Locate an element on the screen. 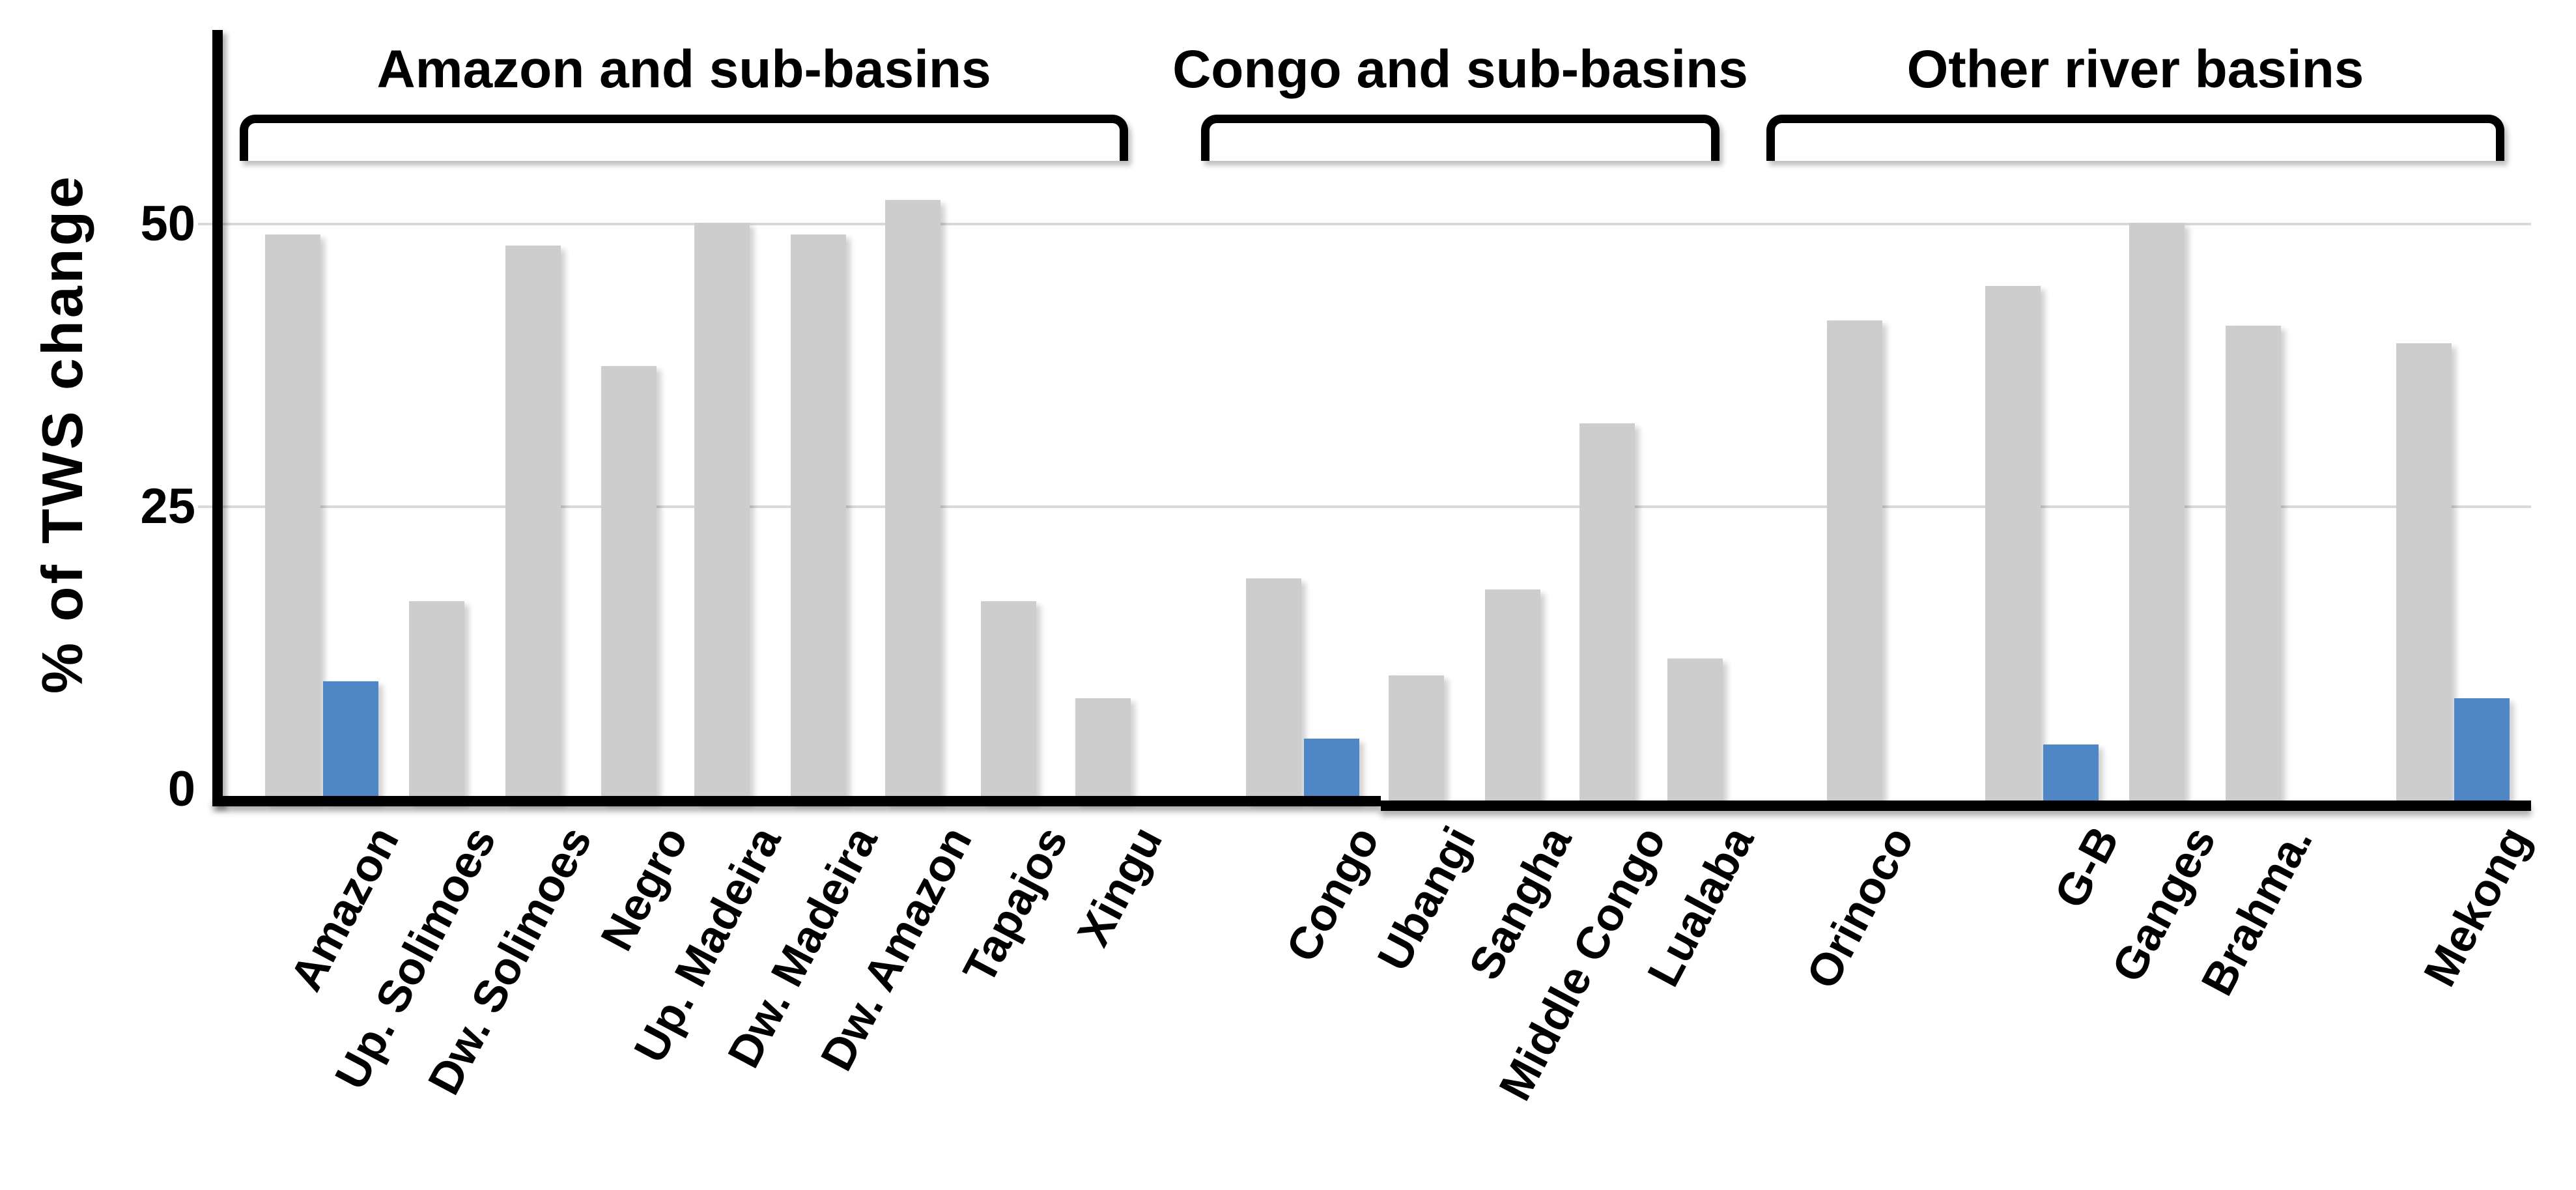 Image resolution: width=2576 pixels, height=1190 pixels. x-axis-line-left-segment is located at coordinates (796, 801).